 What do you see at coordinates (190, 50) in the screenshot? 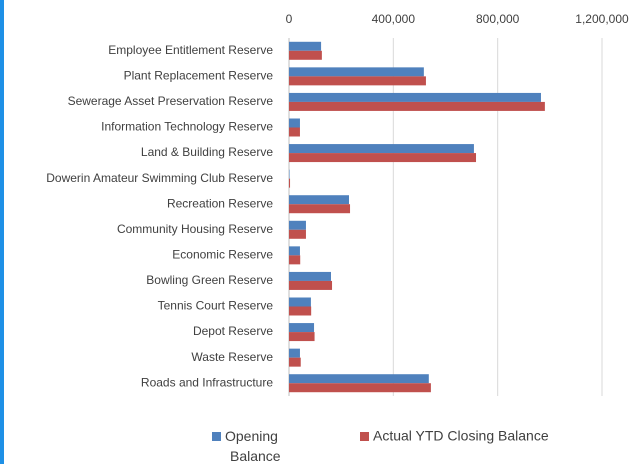
I see `y-tick-label: Employee Entitlement Reserve` at bounding box center [190, 50].